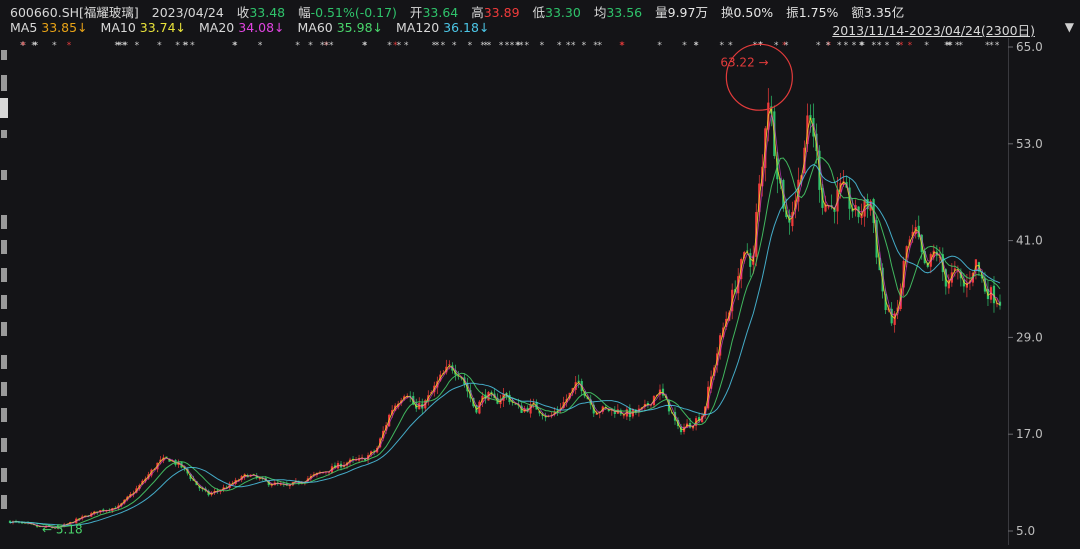  What do you see at coordinates (118, 27) in the screenshot?
I see `ma10-label: MA10` at bounding box center [118, 27].